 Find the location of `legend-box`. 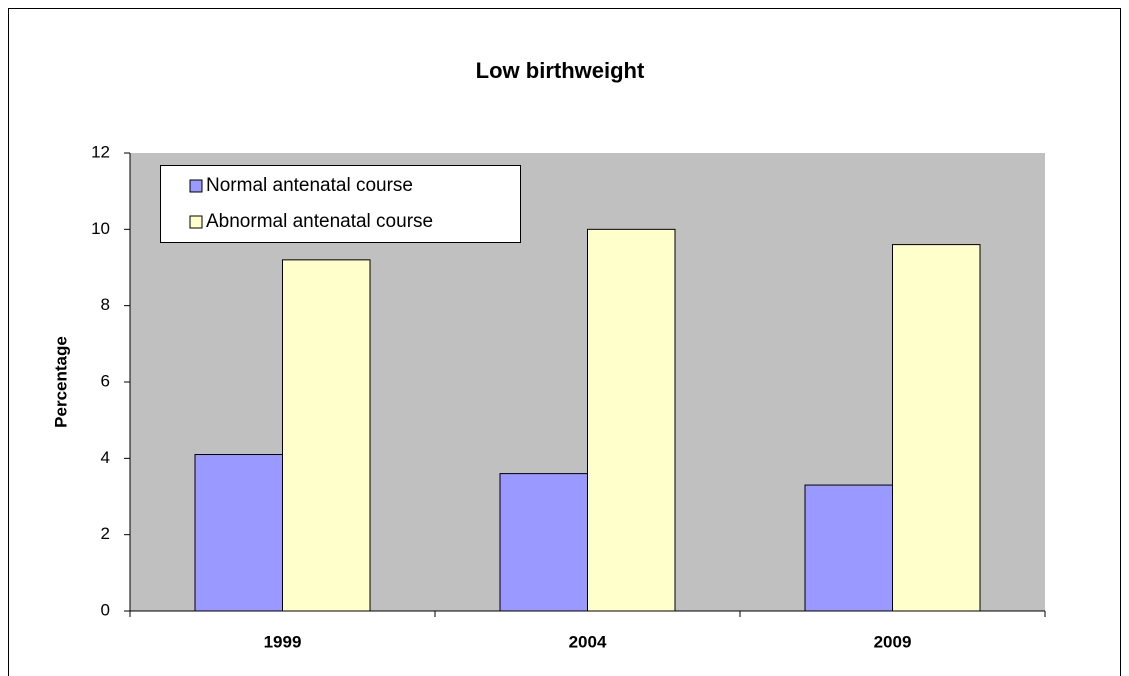

legend-box is located at coordinates (340, 204).